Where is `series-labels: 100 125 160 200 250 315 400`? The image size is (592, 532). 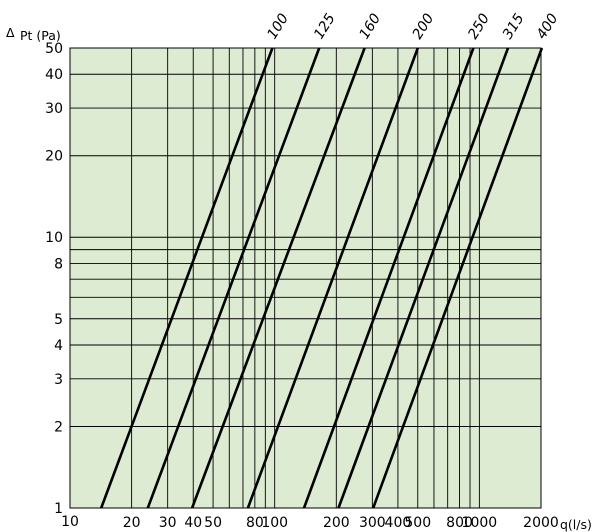 series-labels: 100 125 160 200 250 315 400 is located at coordinates (412, 26).